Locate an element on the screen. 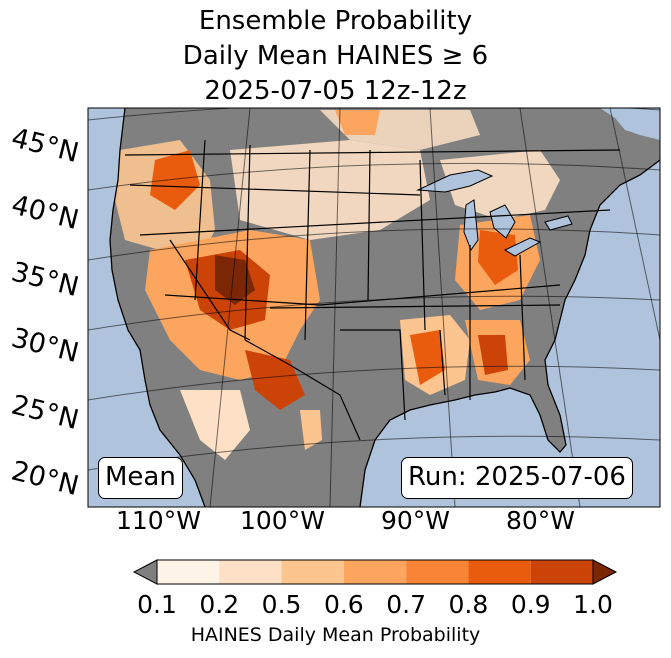  colorbar-tick-label: 0.9 is located at coordinates (530, 604).